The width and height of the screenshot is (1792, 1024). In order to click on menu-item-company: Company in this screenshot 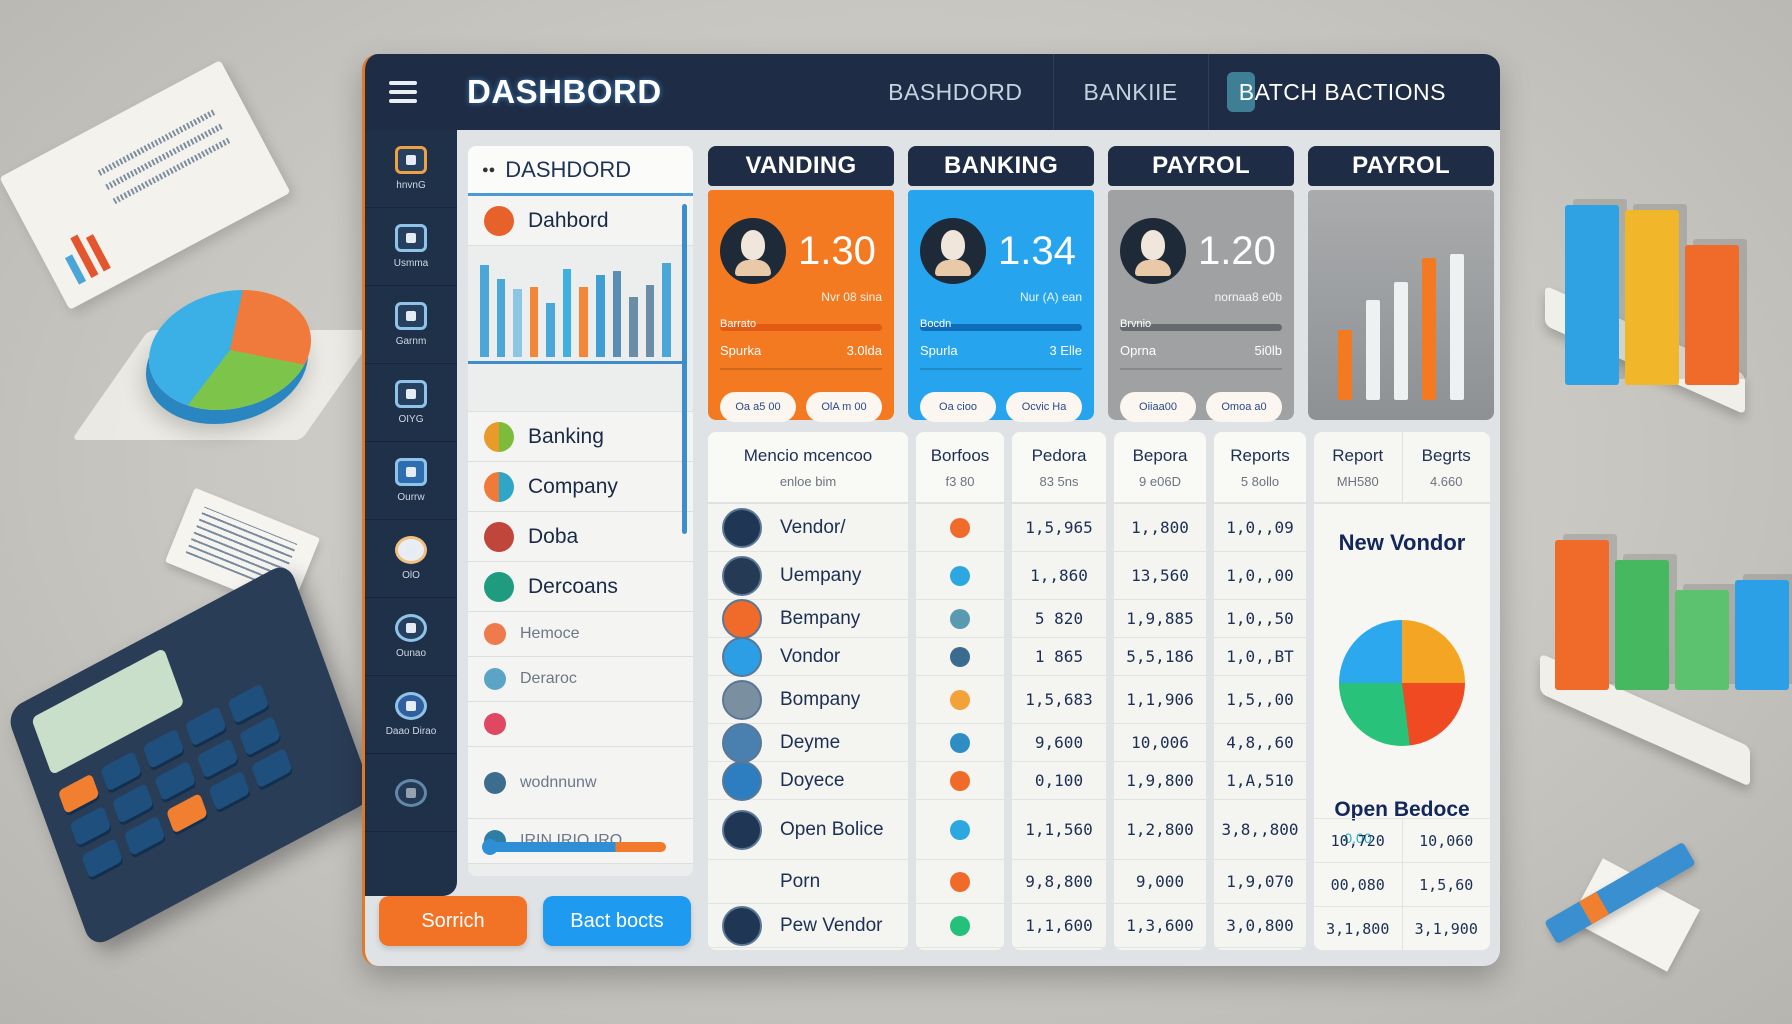, I will do `click(580, 487)`.